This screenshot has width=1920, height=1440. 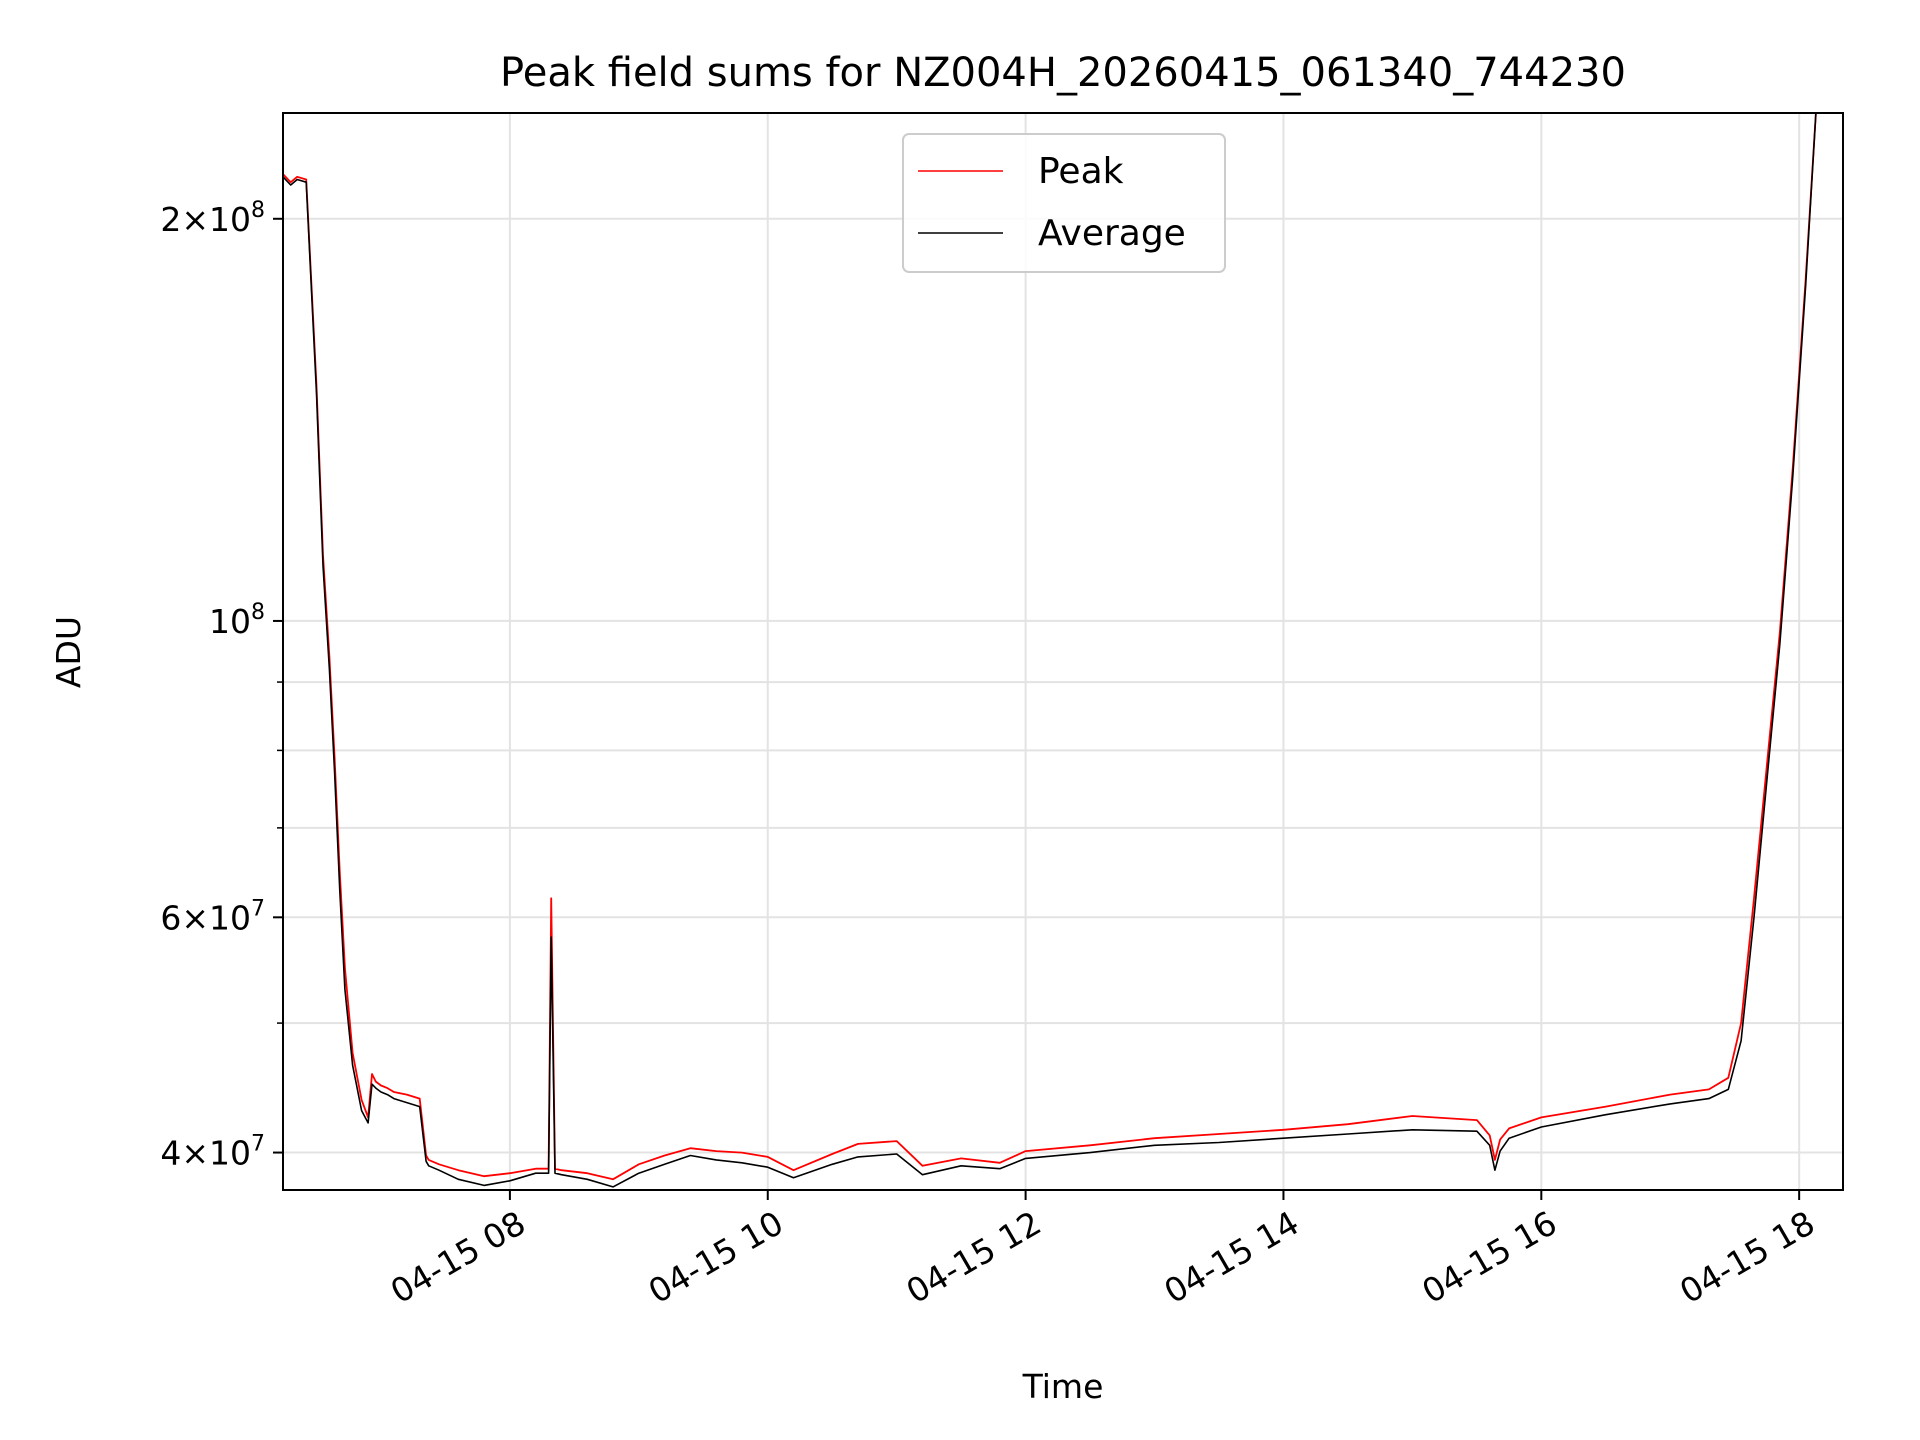 I want to click on legend: Peak Average, so click(x=1064, y=203).